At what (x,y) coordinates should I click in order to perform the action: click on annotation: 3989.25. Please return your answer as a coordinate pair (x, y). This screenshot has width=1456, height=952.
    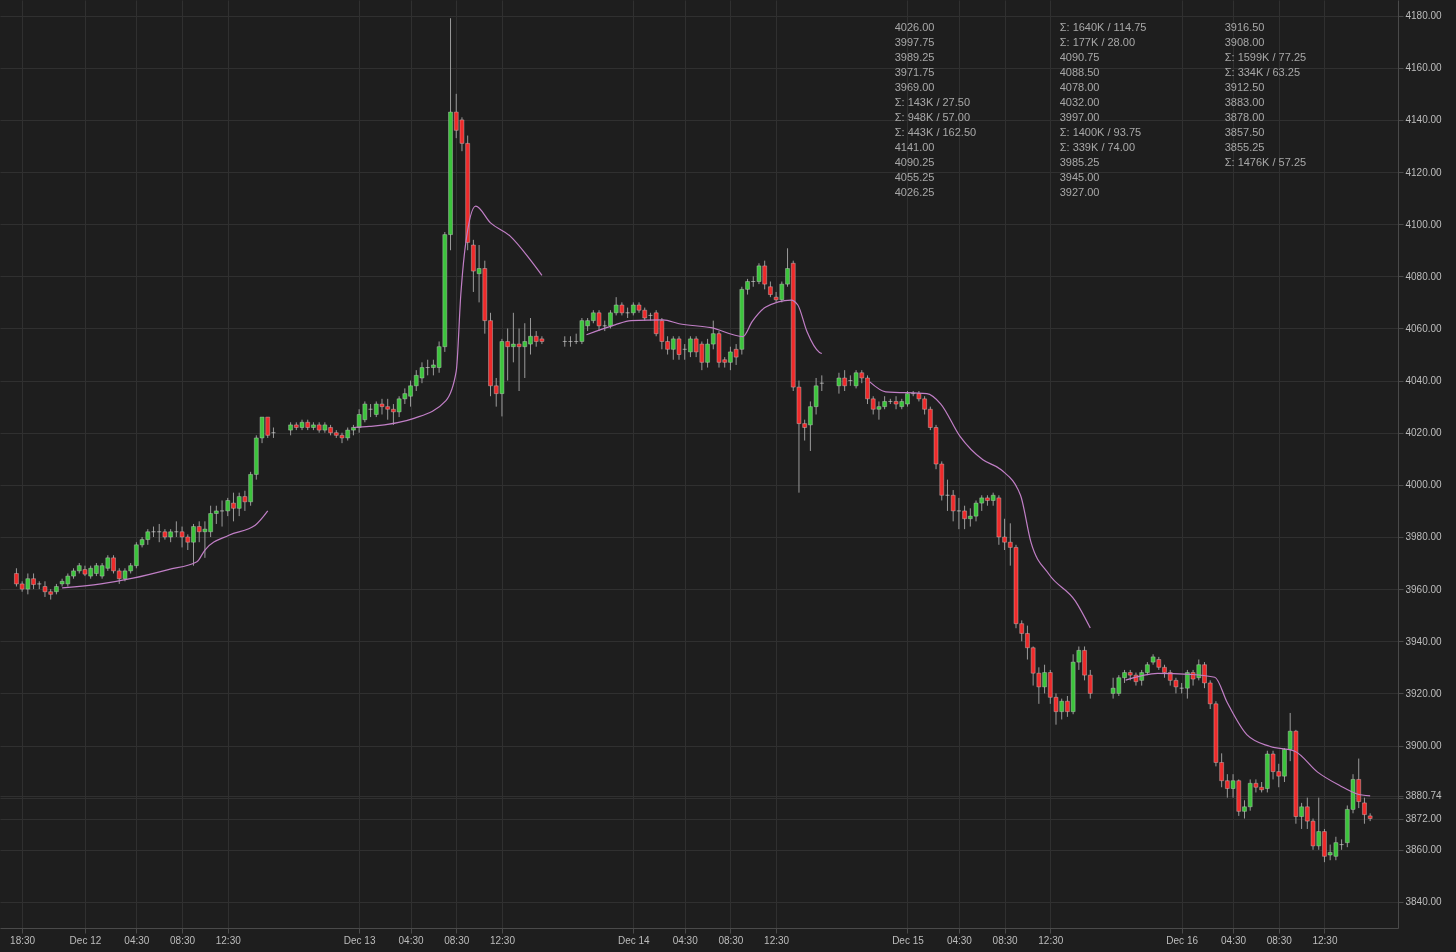
    Looking at the image, I should click on (914, 57).